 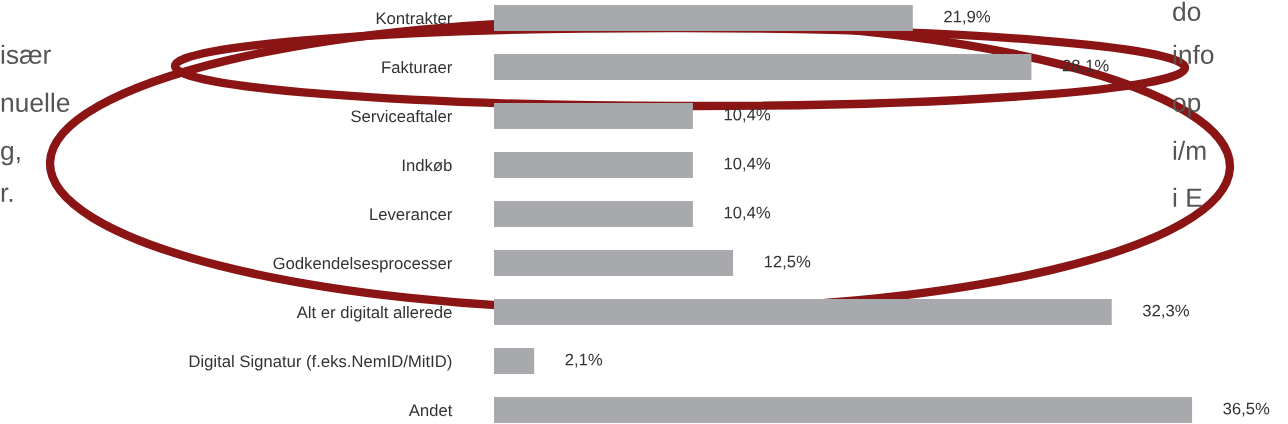 I want to click on data-label: 21,9%, so click(x=967, y=17).